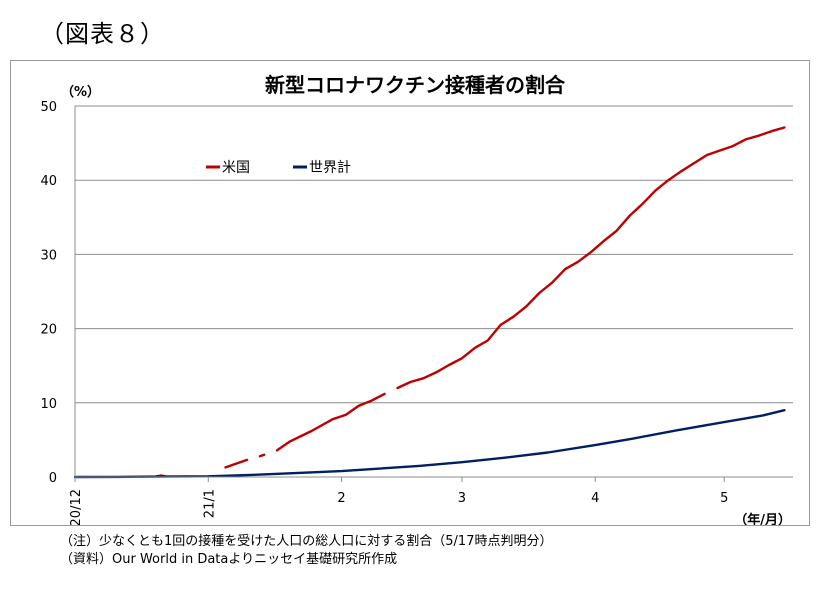  I want to click on y-tick-label: 50, so click(48, 107).